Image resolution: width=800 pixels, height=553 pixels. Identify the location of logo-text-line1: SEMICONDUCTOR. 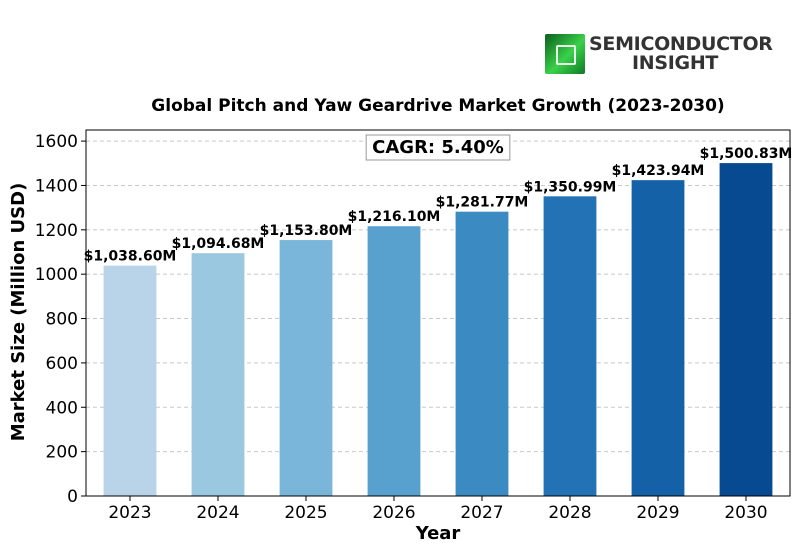
(681, 44).